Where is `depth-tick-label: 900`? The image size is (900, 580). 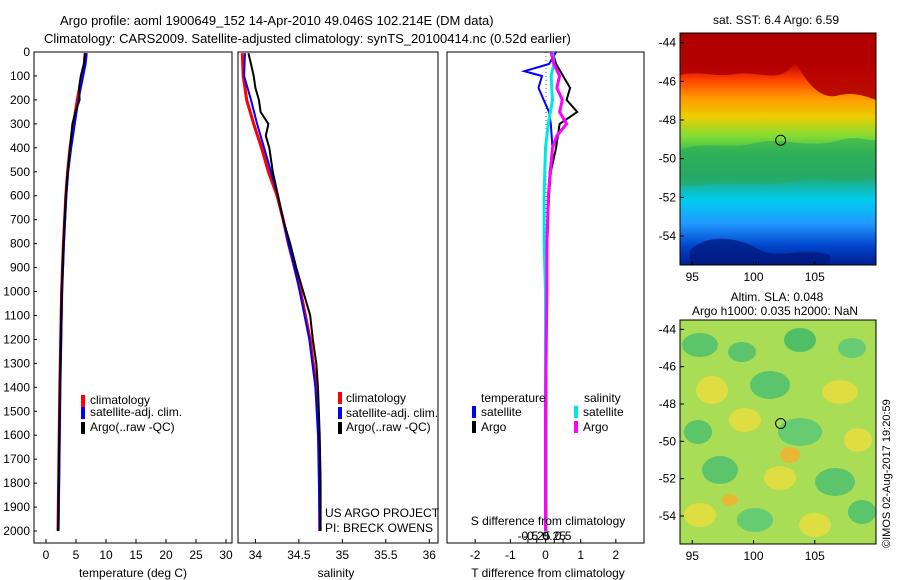
depth-tick-label: 900 is located at coordinates (20, 268).